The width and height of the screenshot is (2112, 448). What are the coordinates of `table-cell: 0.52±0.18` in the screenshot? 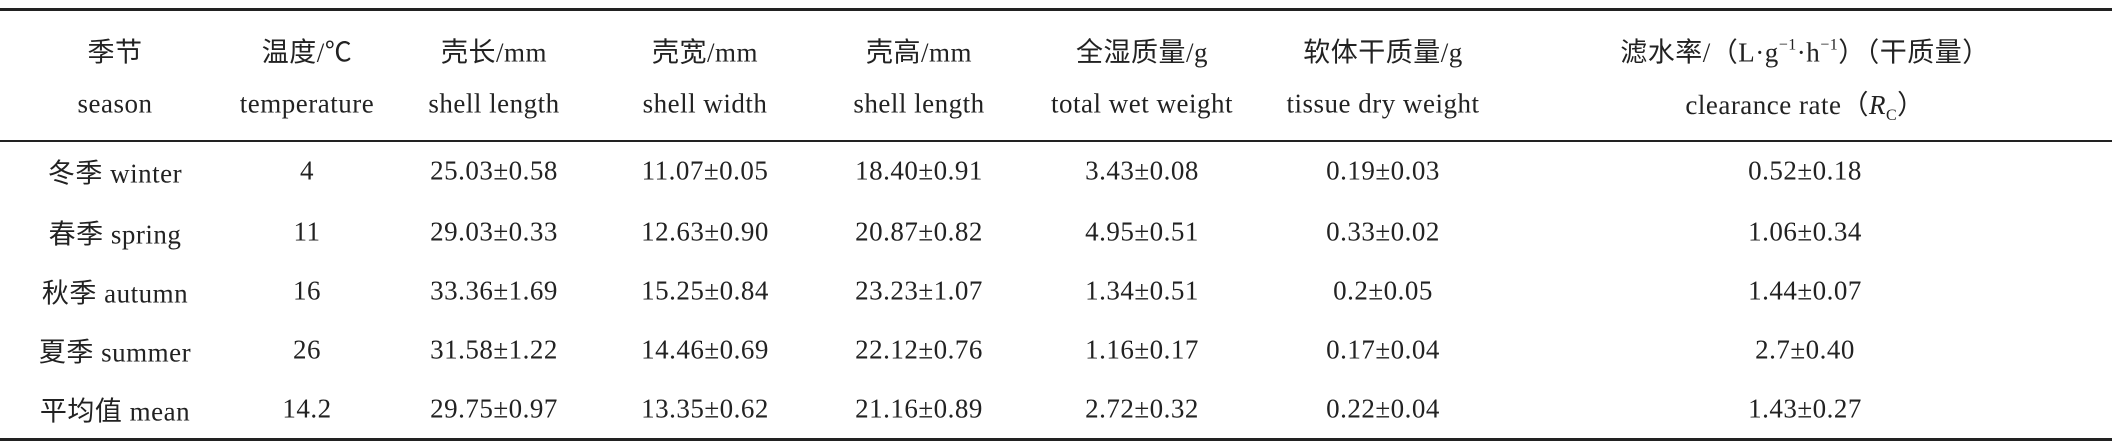 It's located at (1805, 170).